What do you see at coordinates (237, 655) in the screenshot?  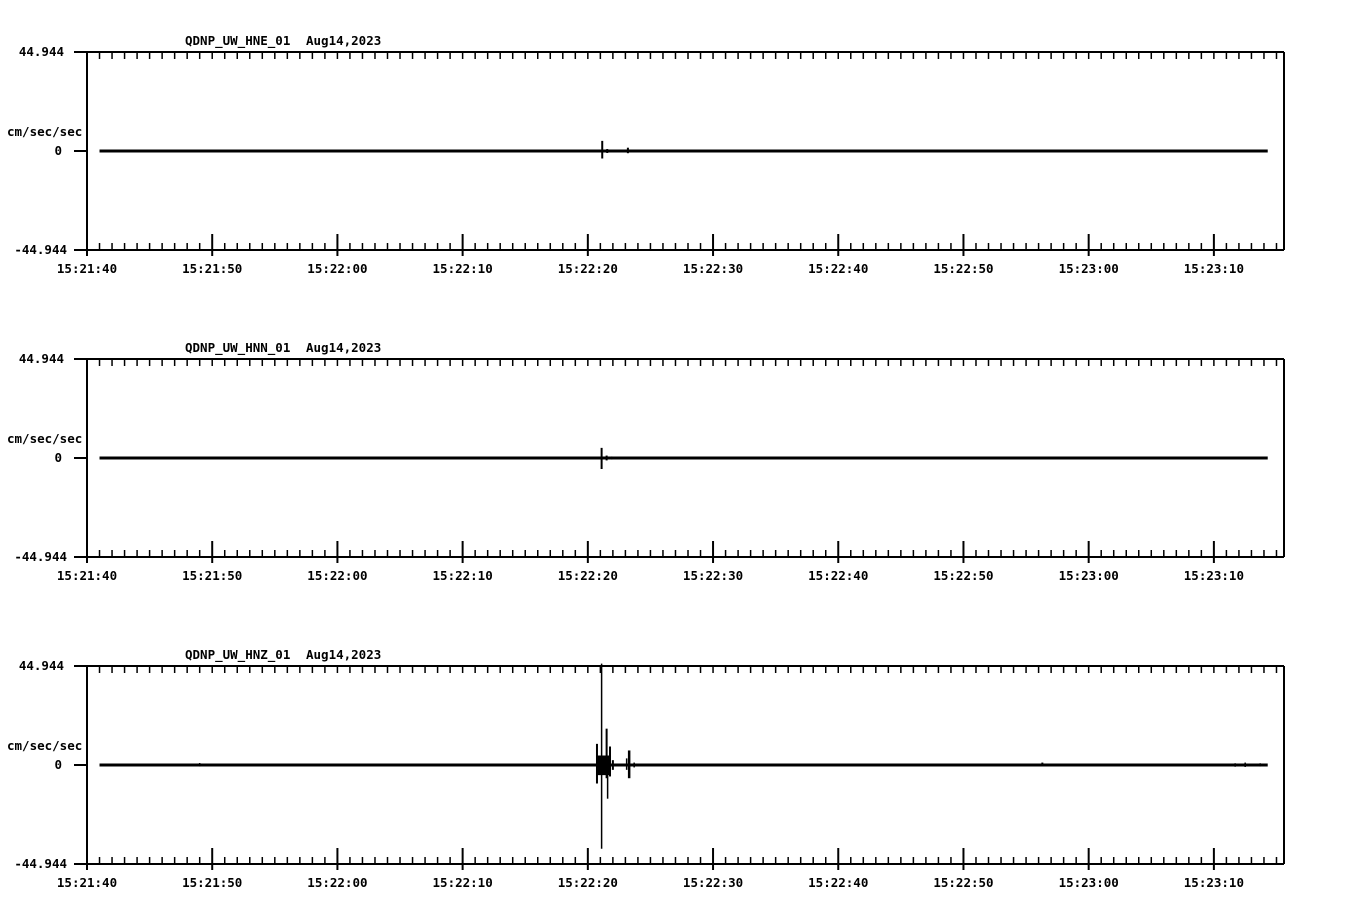 I see `panel-title: QDNP_UW_HNZ_01` at bounding box center [237, 655].